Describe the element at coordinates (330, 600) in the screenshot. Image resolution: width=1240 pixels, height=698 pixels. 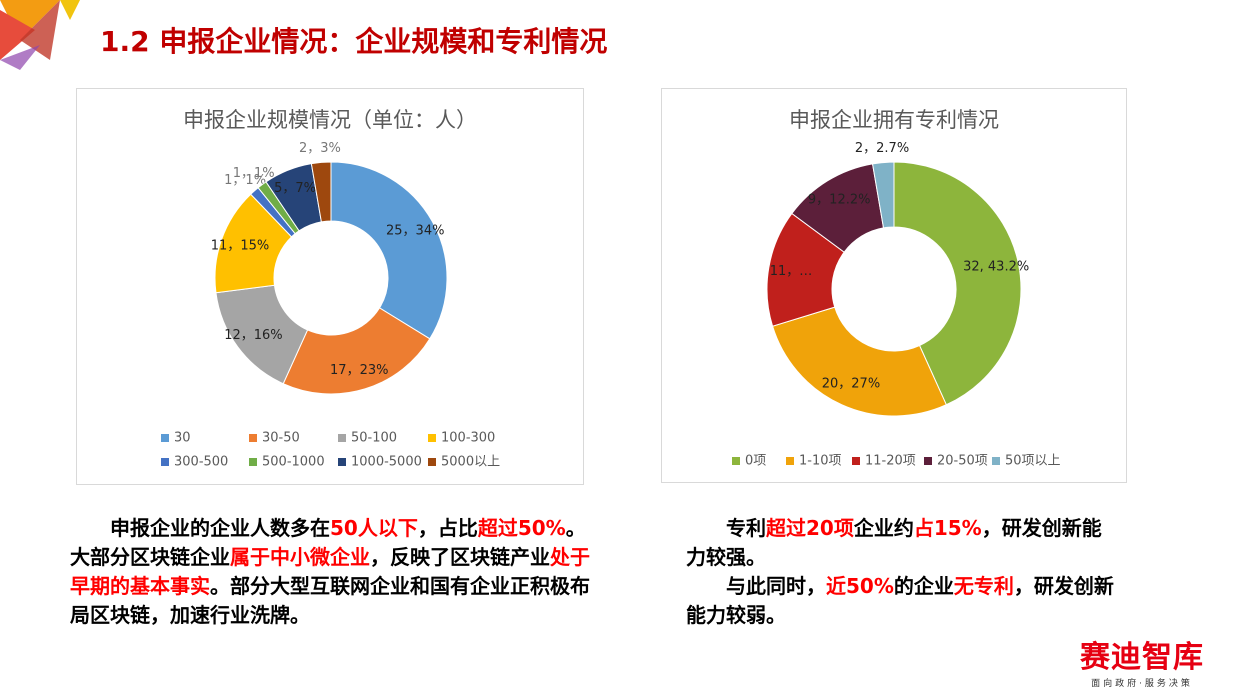
I see `text-run: 。部分大型互联网企业和国有企业正积极布局区块链，加速行业洗牌。` at that location.